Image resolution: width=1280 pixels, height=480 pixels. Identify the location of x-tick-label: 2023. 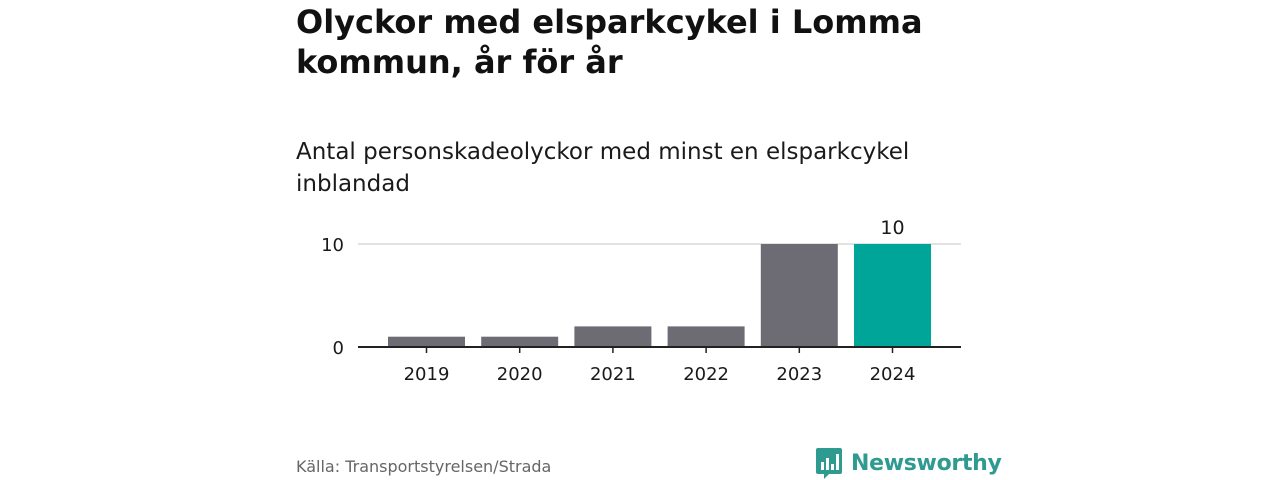
(799, 374).